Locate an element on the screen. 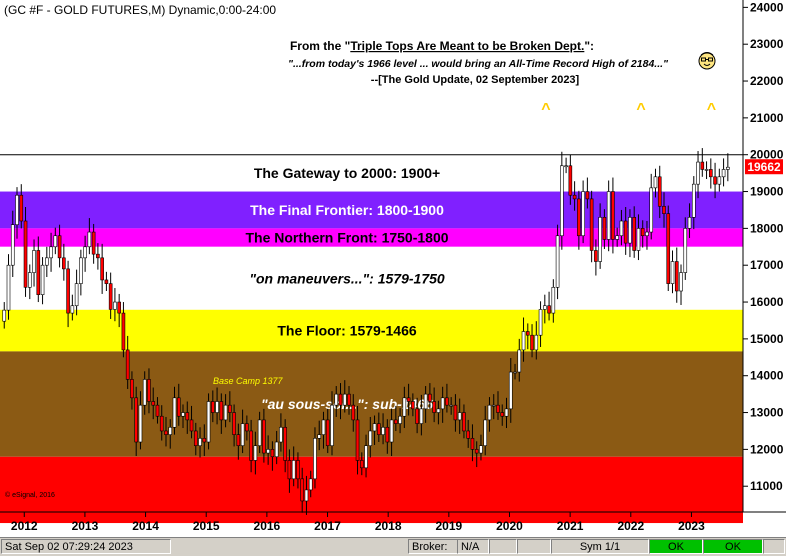 This screenshot has height=556, width=786. y-tick-label: 20000 is located at coordinates (767, 155).